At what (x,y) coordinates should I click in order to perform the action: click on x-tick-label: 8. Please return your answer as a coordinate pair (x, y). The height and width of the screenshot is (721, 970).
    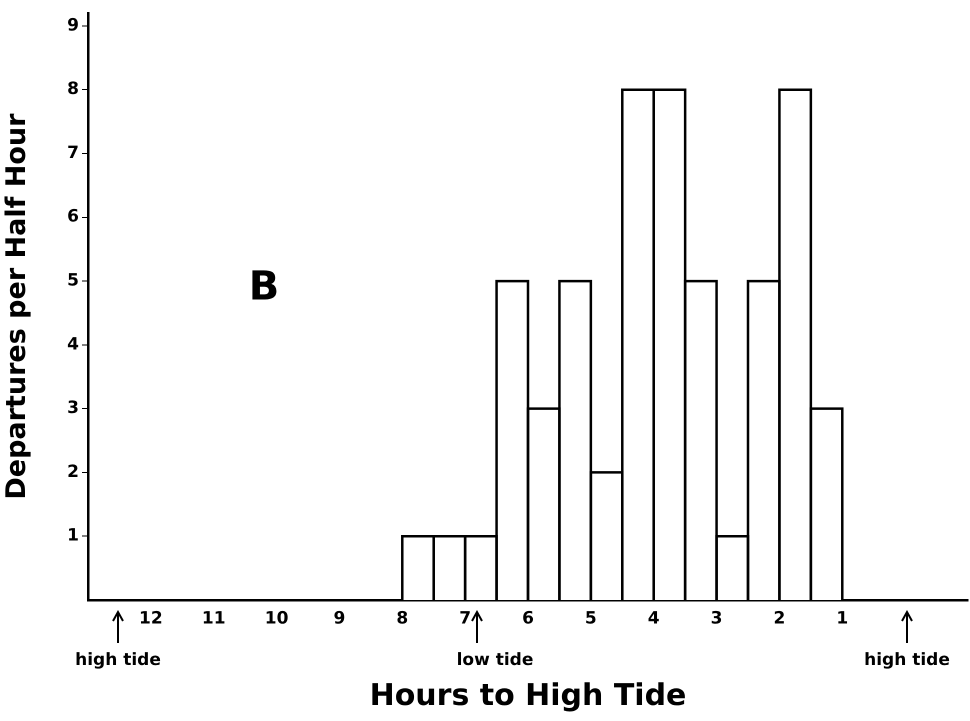
    Looking at the image, I should click on (402, 618).